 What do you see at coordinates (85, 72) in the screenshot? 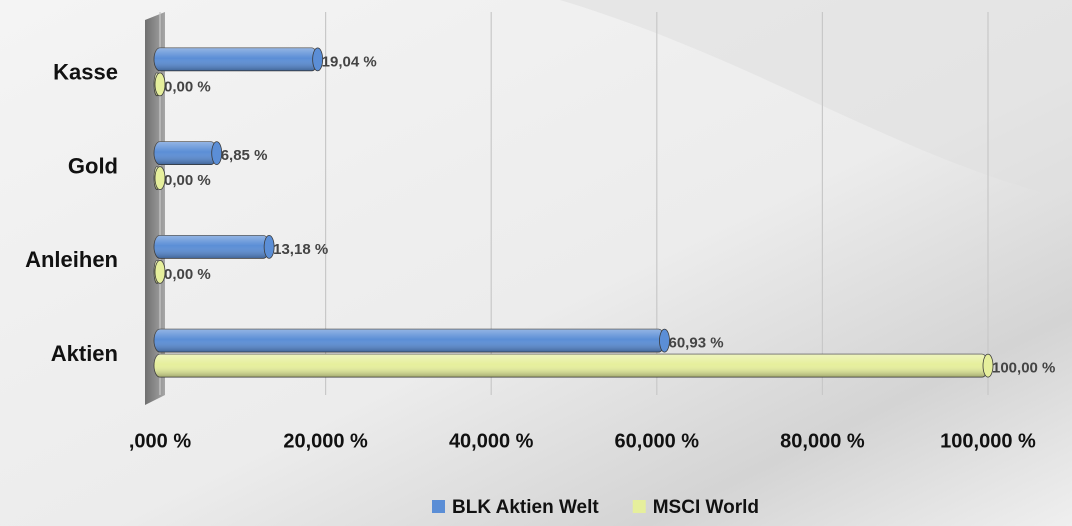
I see `category-label: Kasse` at bounding box center [85, 72].